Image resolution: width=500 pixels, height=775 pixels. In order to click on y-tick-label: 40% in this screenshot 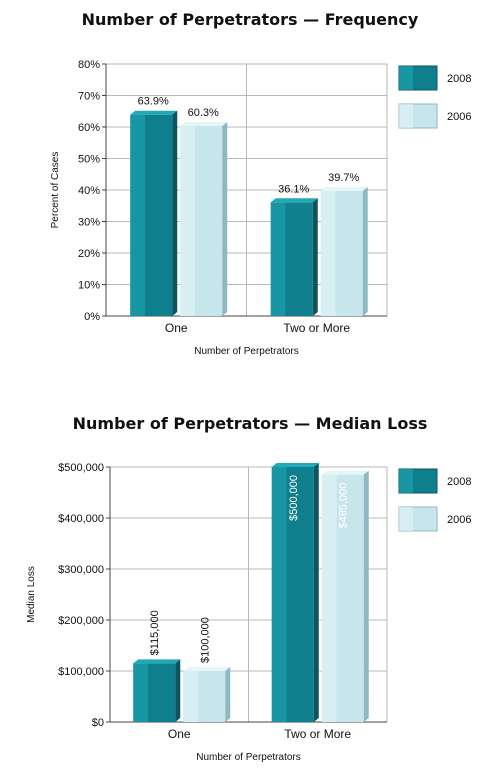, I will do `click(89, 191)`.